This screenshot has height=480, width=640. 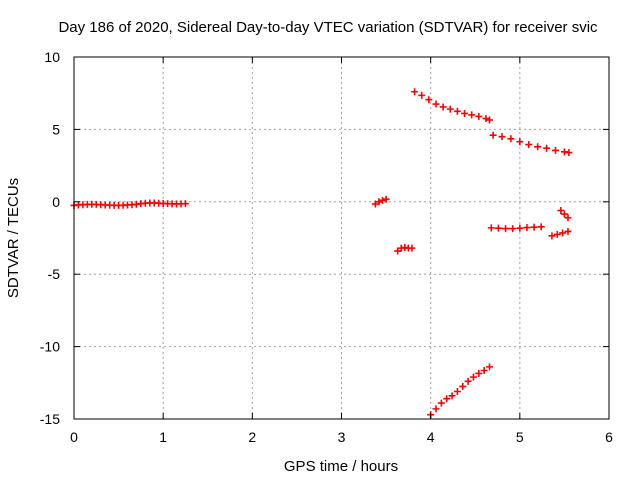 I want to click on x-tick-label: 6, so click(x=609, y=437).